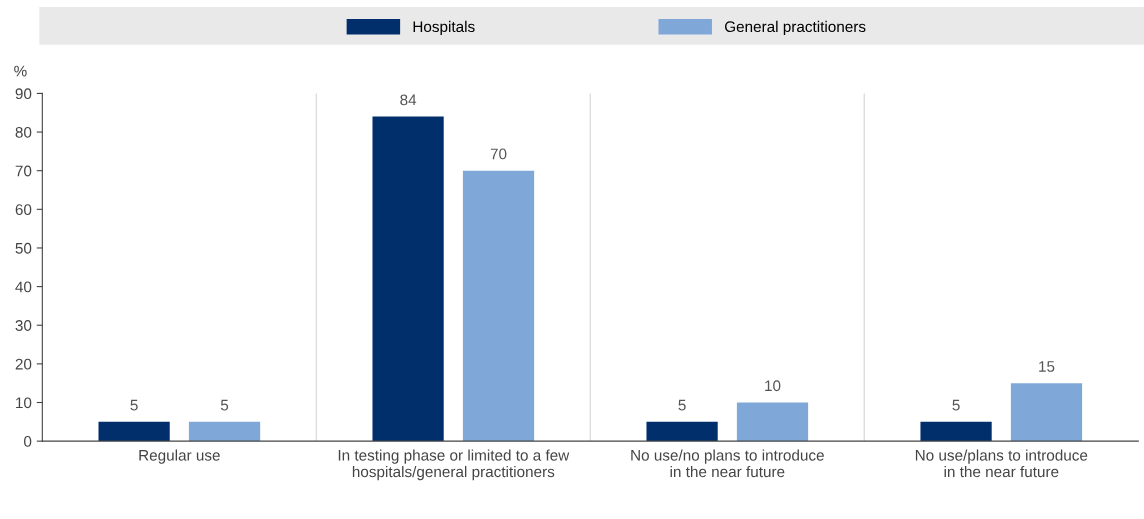  What do you see at coordinates (408, 100) in the screenshot?
I see `data-label: 84` at bounding box center [408, 100].